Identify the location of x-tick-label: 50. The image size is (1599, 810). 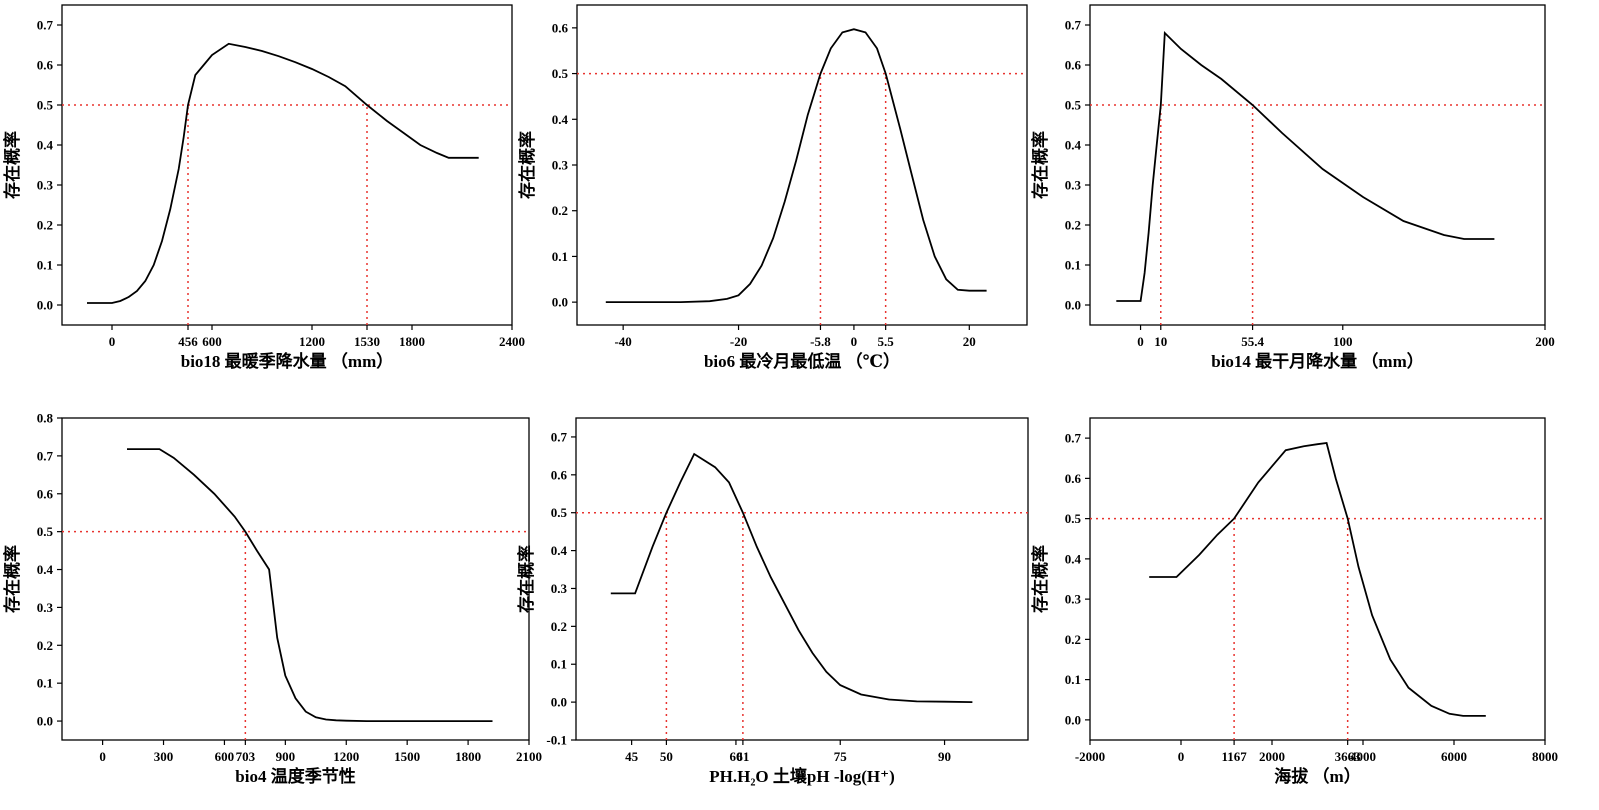
(666, 756).